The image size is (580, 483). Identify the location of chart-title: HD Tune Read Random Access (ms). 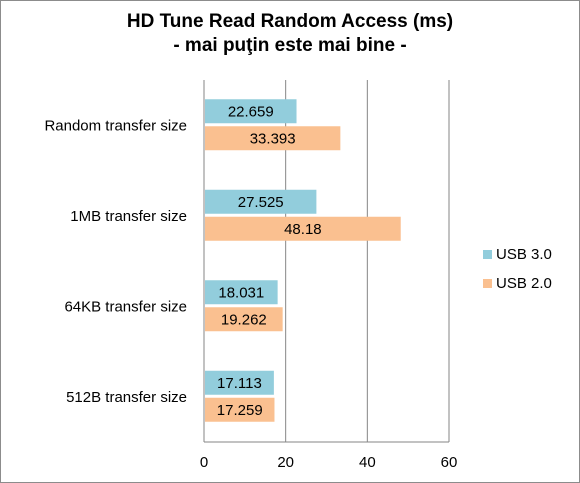
(290, 21).